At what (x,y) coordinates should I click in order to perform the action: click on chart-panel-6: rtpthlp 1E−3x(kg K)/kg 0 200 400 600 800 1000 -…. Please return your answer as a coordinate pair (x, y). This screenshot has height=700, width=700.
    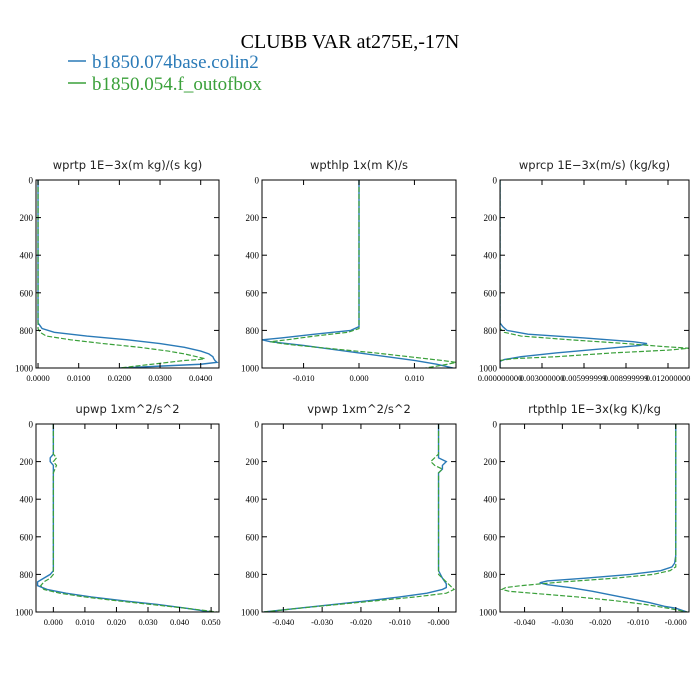
    Looking at the image, I should click on (584, 514).